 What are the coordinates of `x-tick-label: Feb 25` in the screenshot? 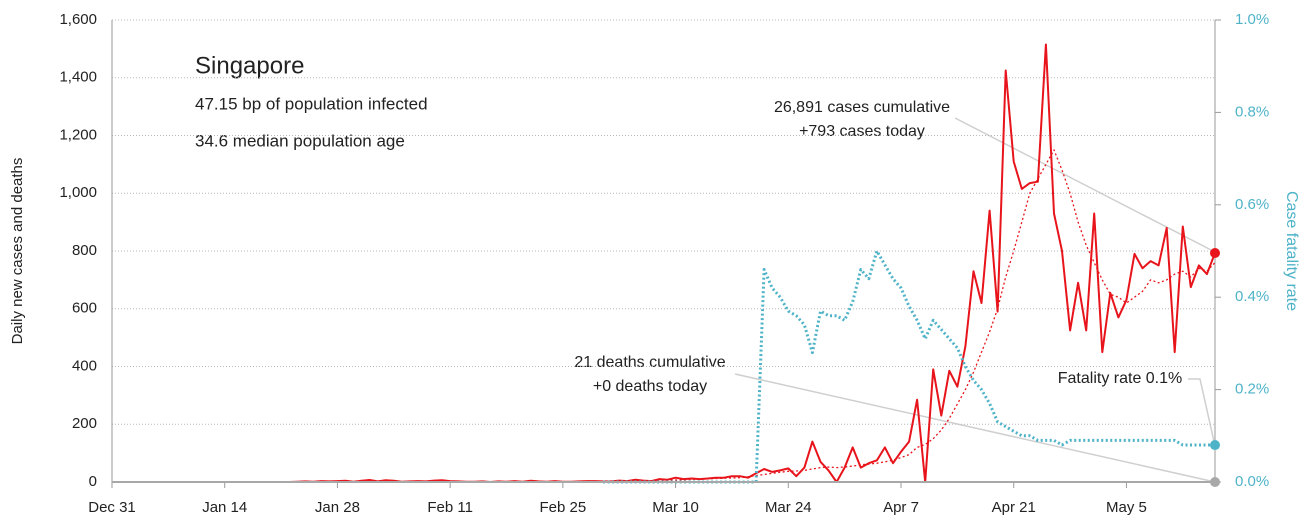 It's located at (563, 507).